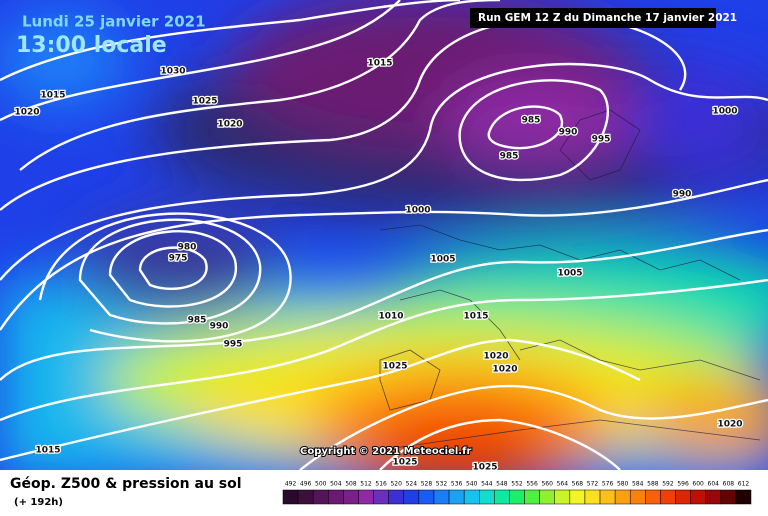 The image size is (768, 516). I want to click on scale-label: 612, so click(744, 484).